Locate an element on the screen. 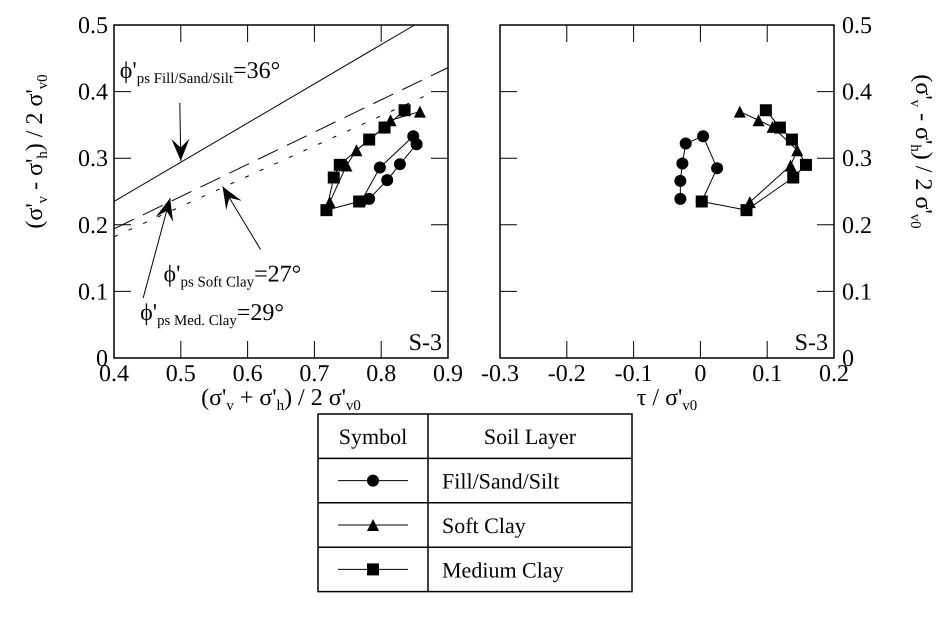 This screenshot has height=642, width=951. legend-label: Medium Clay is located at coordinates (503, 569).